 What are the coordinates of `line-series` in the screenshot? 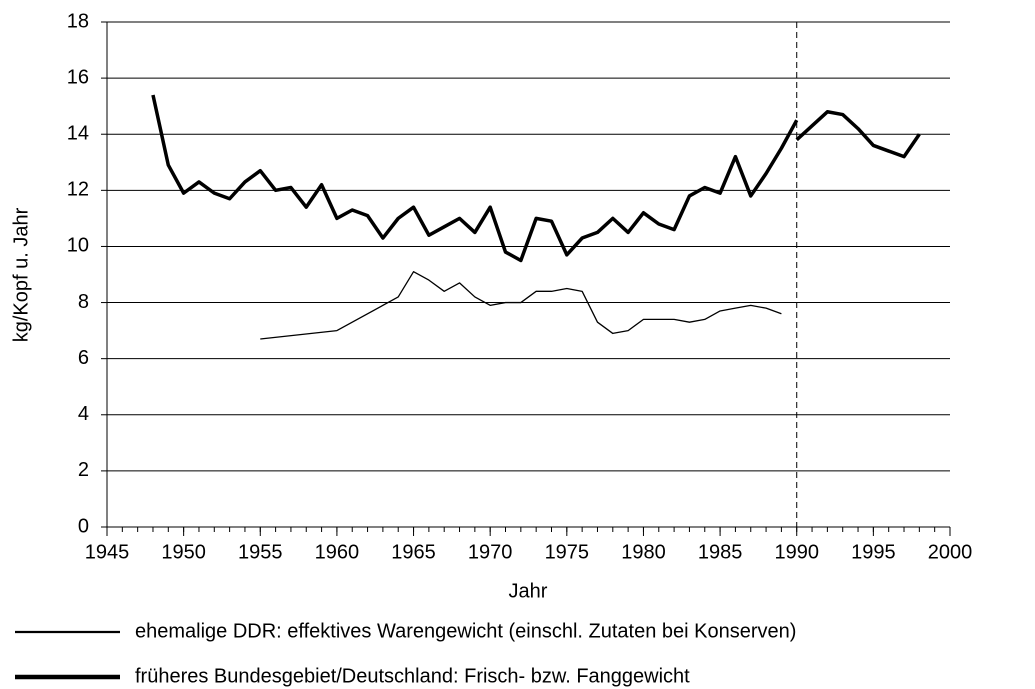 It's located at (521, 305).